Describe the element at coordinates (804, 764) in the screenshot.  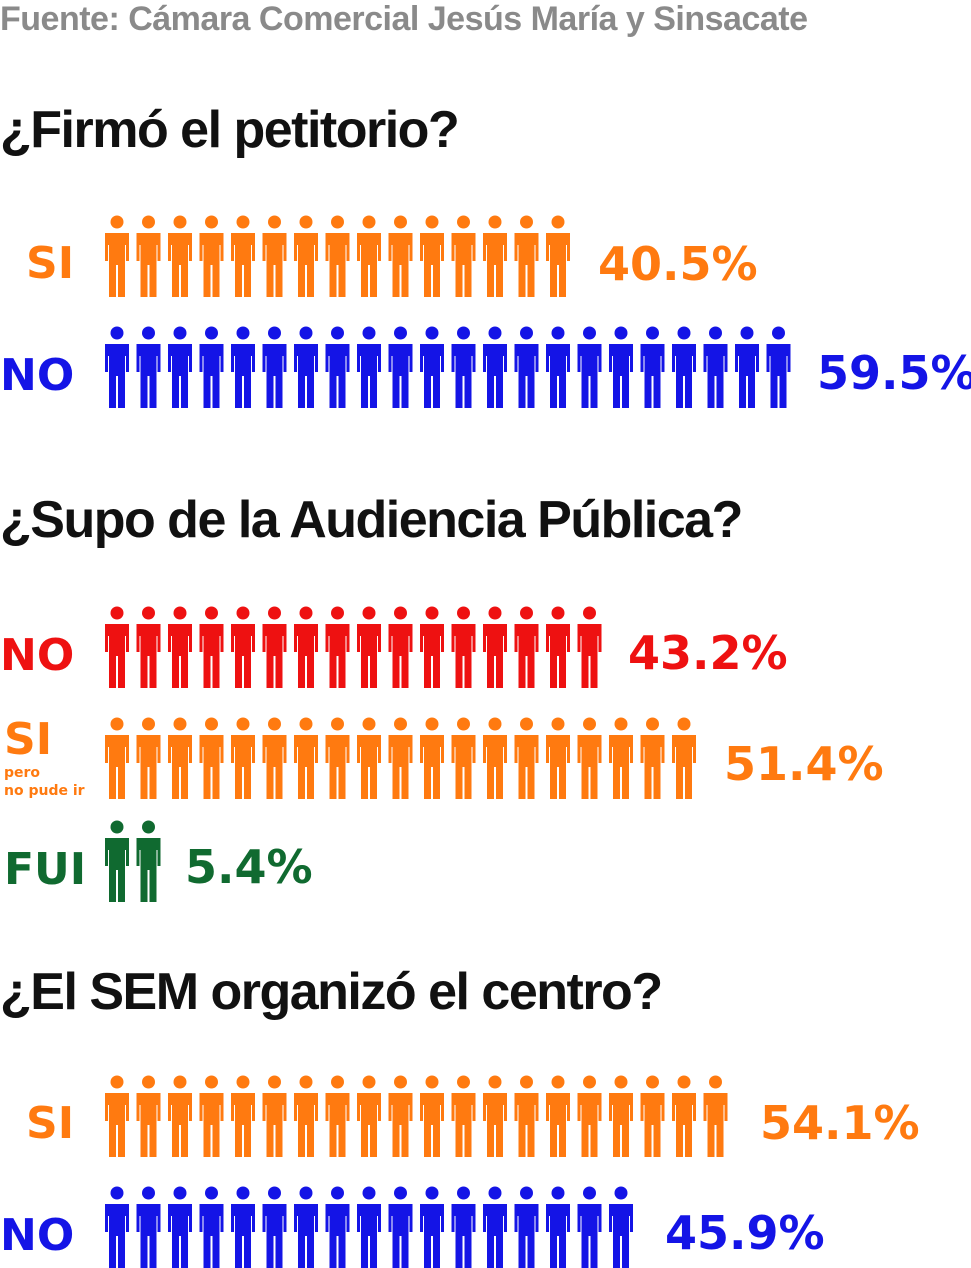
I see `value-label-si-audiencia: 51.4%` at that location.